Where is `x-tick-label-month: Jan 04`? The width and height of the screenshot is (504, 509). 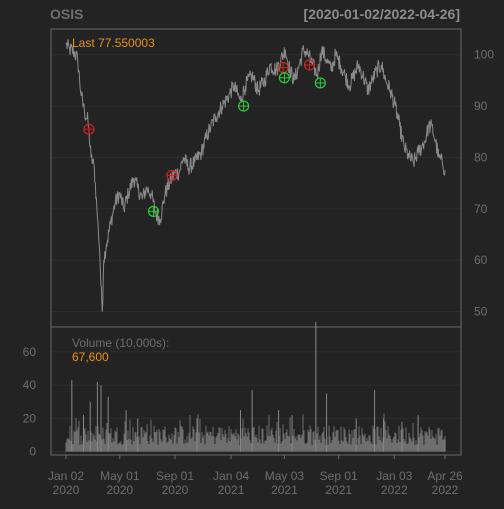 x-tick-label-month: Jan 04 is located at coordinates (231, 476).